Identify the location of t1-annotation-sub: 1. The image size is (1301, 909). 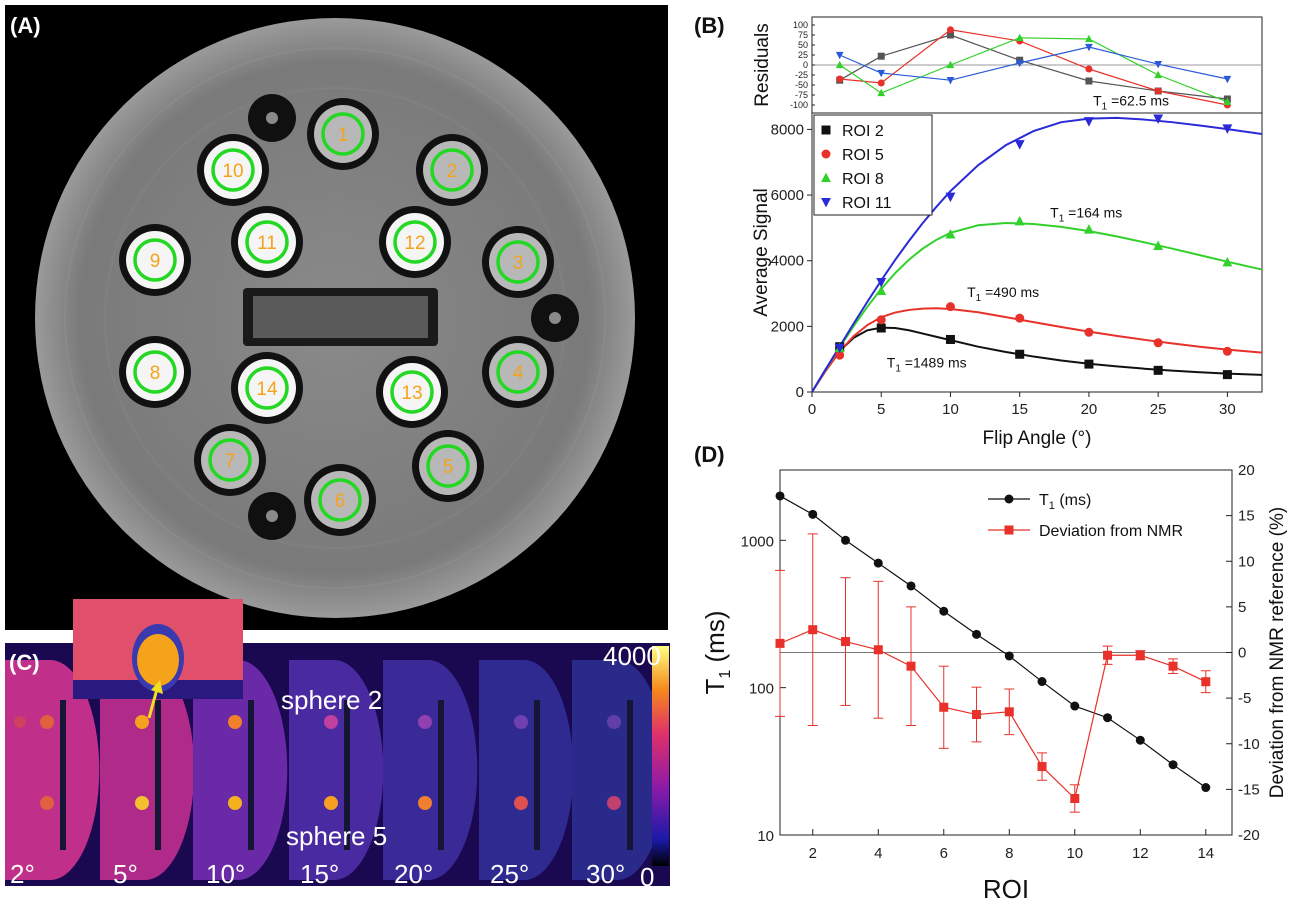
(1105, 106).